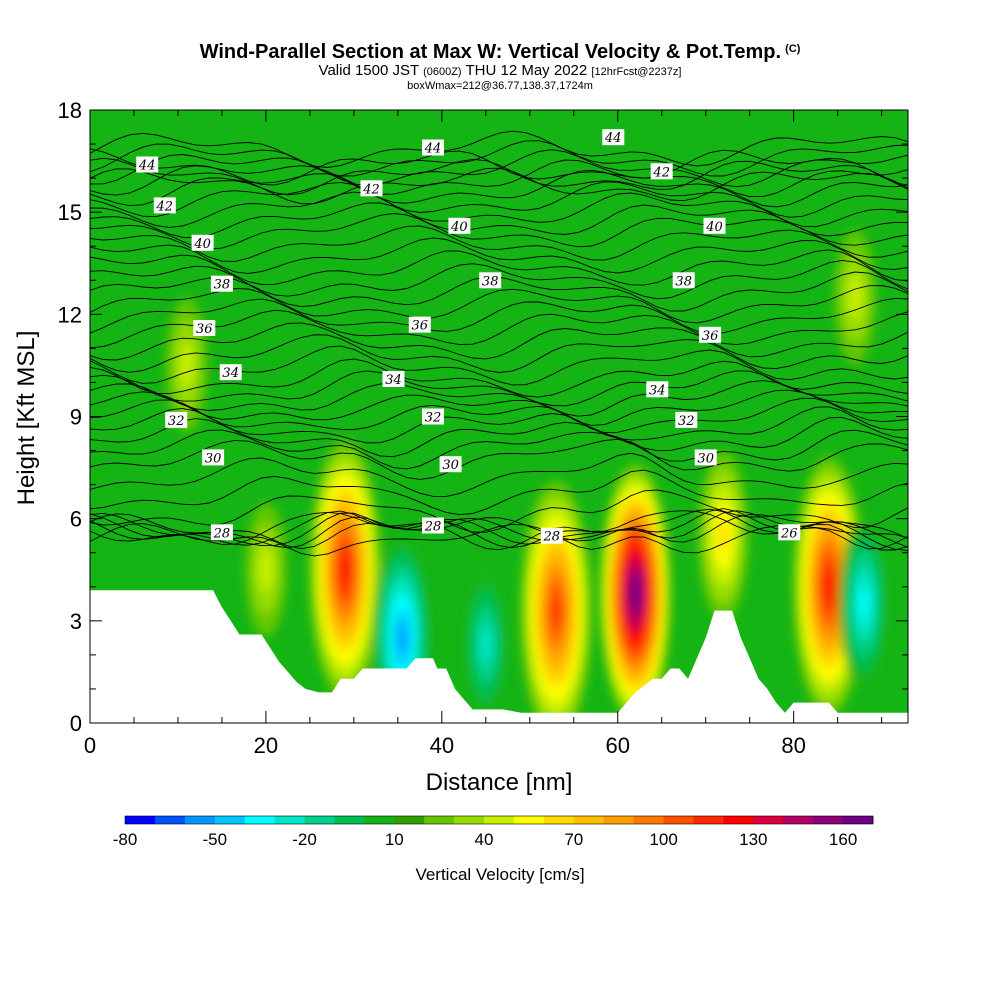 Image resolution: width=1000 pixels, height=1000 pixels. Describe the element at coordinates (499, 782) in the screenshot. I see `x-axis-label: Distance [nm]` at that location.